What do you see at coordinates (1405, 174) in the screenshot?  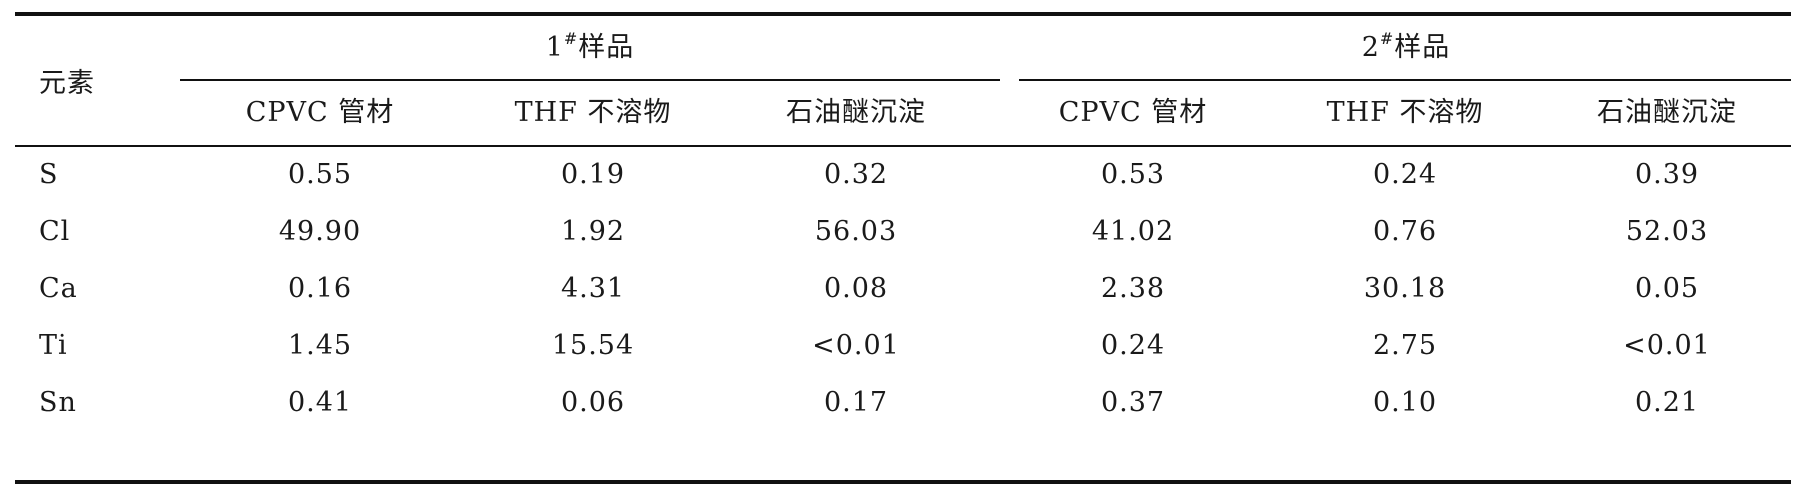 I see `cell-s-5: 0.24` at bounding box center [1405, 174].